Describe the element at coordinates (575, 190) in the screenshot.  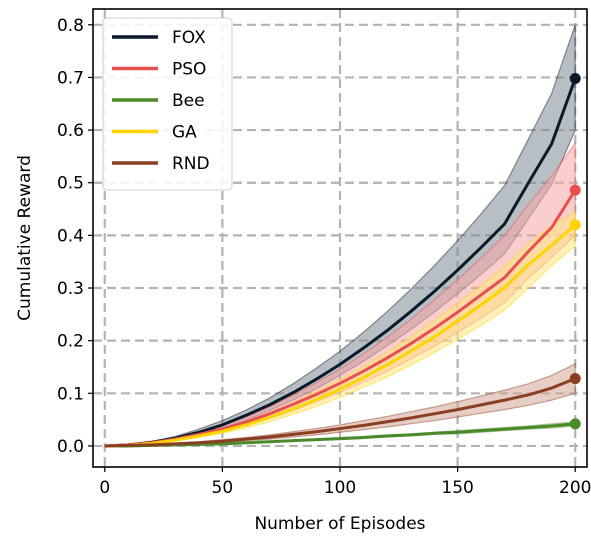
I see `pso-end-point` at that location.